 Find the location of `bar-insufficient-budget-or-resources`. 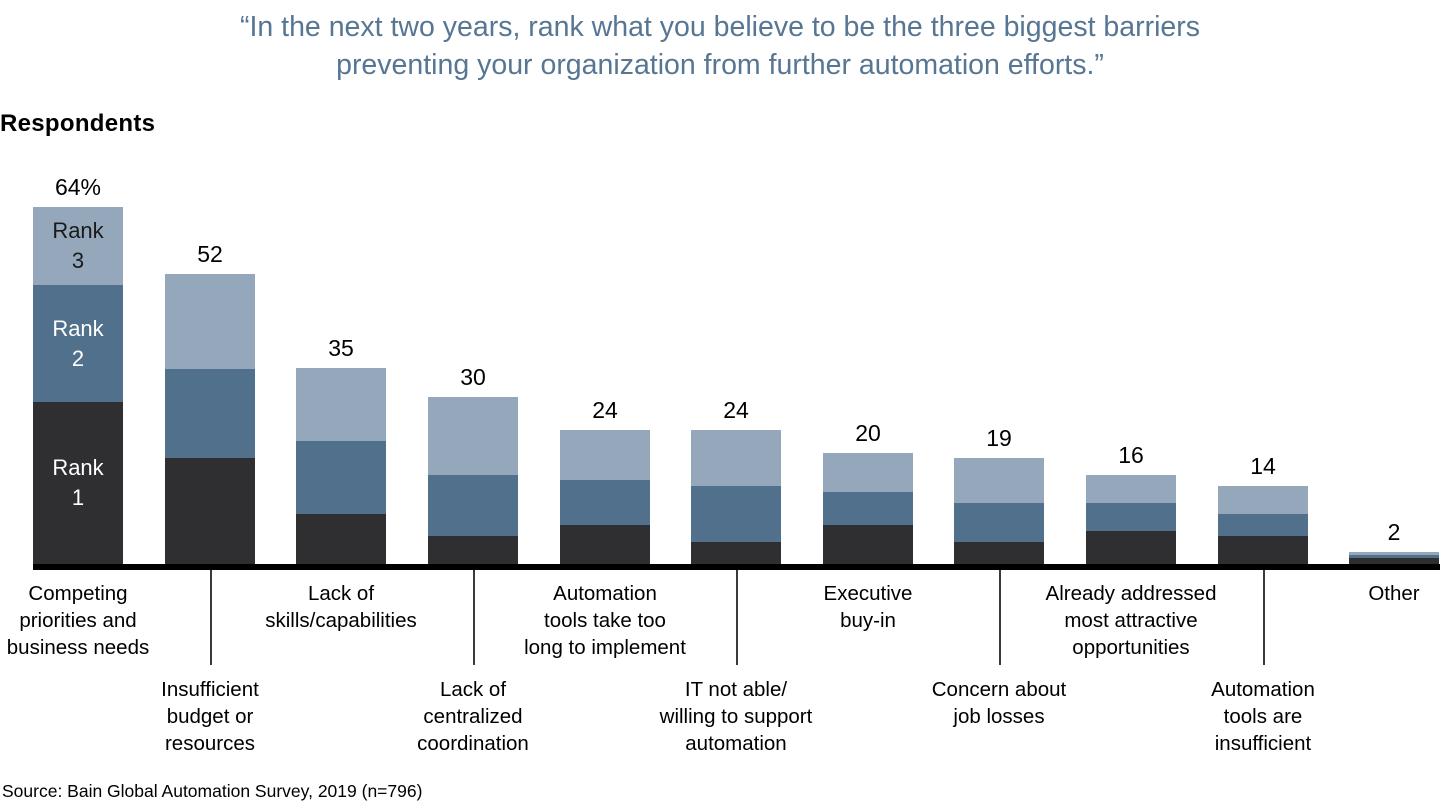

bar-insufficient-budget-or-resources is located at coordinates (210, 419).